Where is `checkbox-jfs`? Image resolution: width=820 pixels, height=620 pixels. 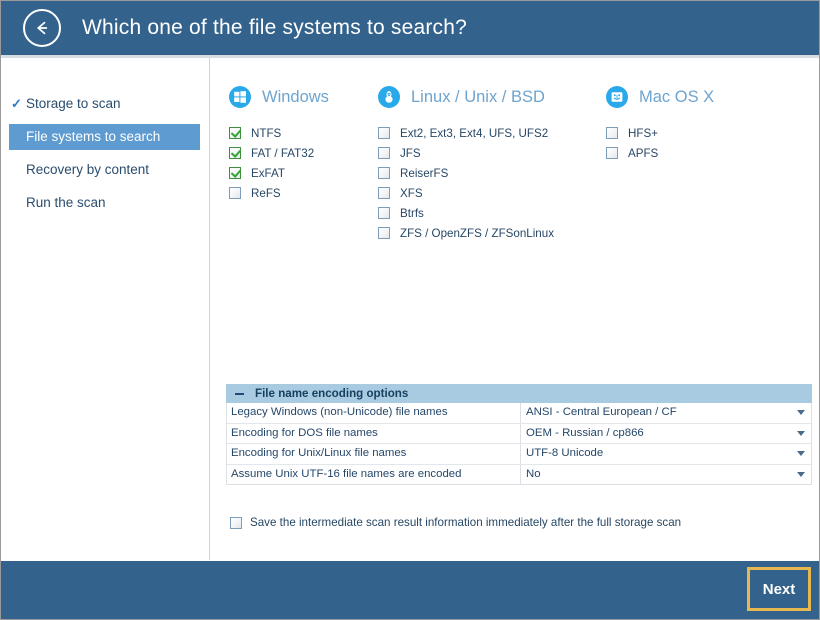
checkbox-jfs is located at coordinates (384, 153).